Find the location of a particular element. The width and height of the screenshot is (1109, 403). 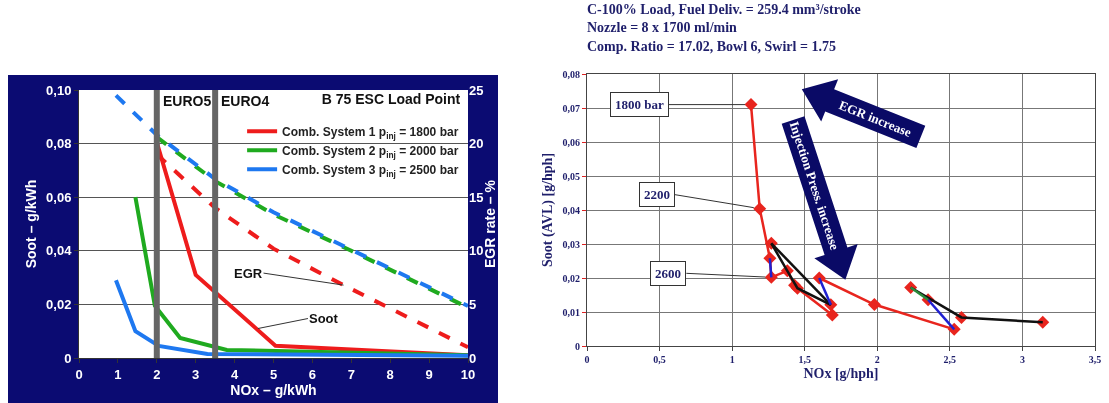

y-axis-title: Soot – g/kWh is located at coordinates (30, 224).